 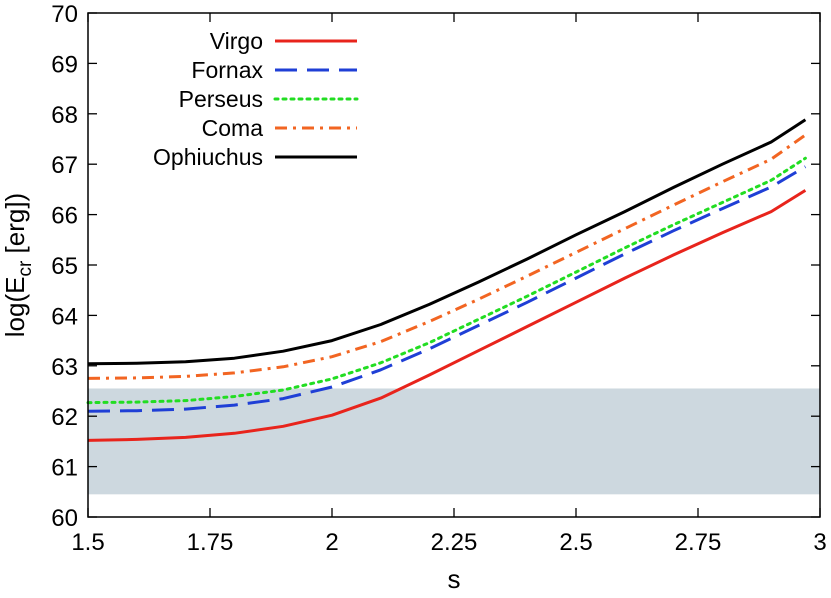 I want to click on x-tick-label: 2.75, so click(x=698, y=542).